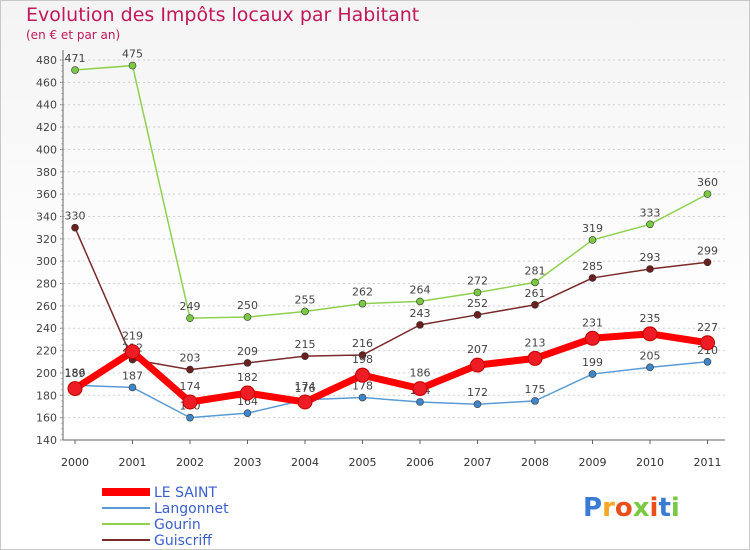 The height and width of the screenshot is (550, 750). Describe the element at coordinates (46, 216) in the screenshot. I see `y-tick-label: 340` at that location.